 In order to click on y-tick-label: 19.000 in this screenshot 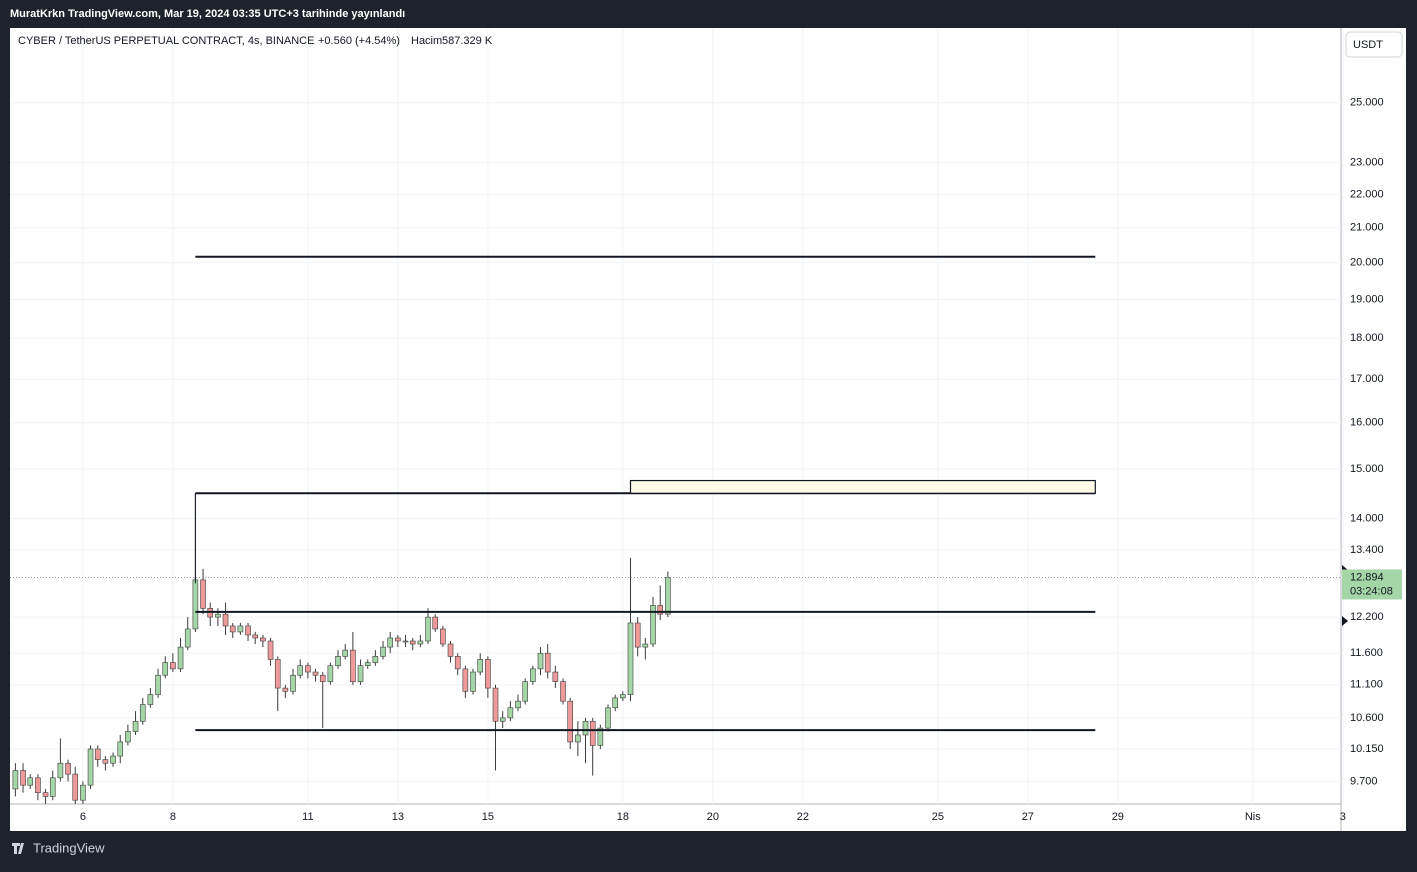, I will do `click(1367, 299)`.